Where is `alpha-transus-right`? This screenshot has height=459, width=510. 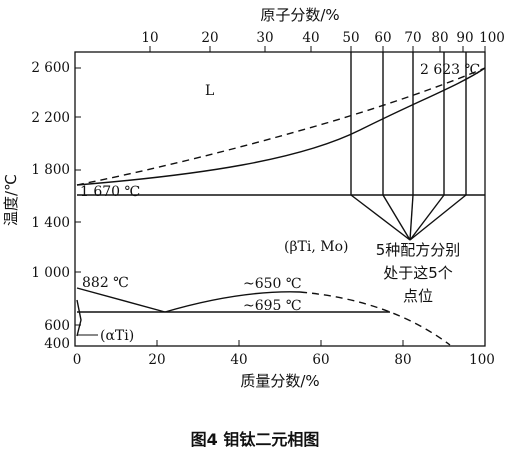 alpha-transus-right is located at coordinates (232, 302).